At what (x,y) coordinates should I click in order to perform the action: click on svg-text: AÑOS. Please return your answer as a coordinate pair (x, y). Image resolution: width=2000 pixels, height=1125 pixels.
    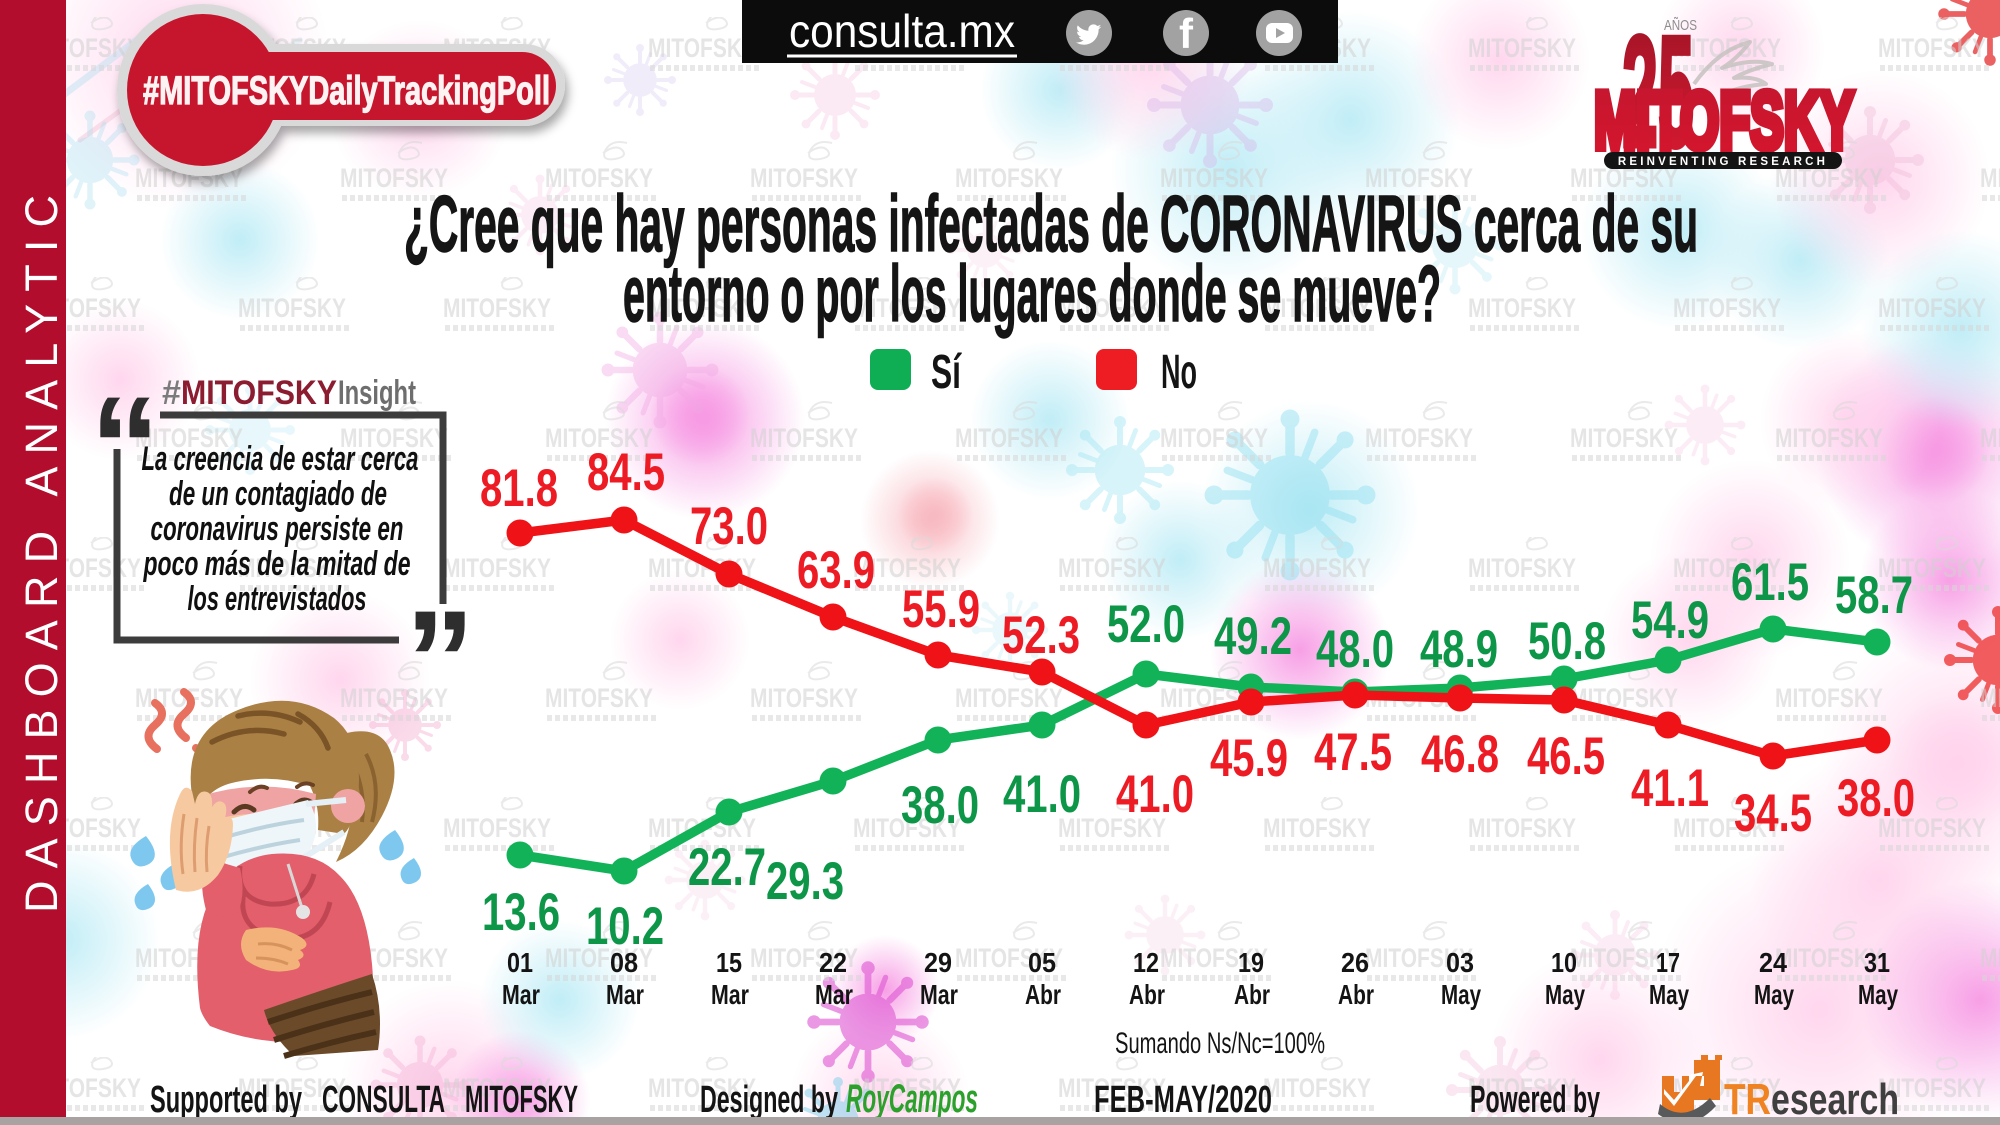
    Looking at the image, I should click on (1680, 25).